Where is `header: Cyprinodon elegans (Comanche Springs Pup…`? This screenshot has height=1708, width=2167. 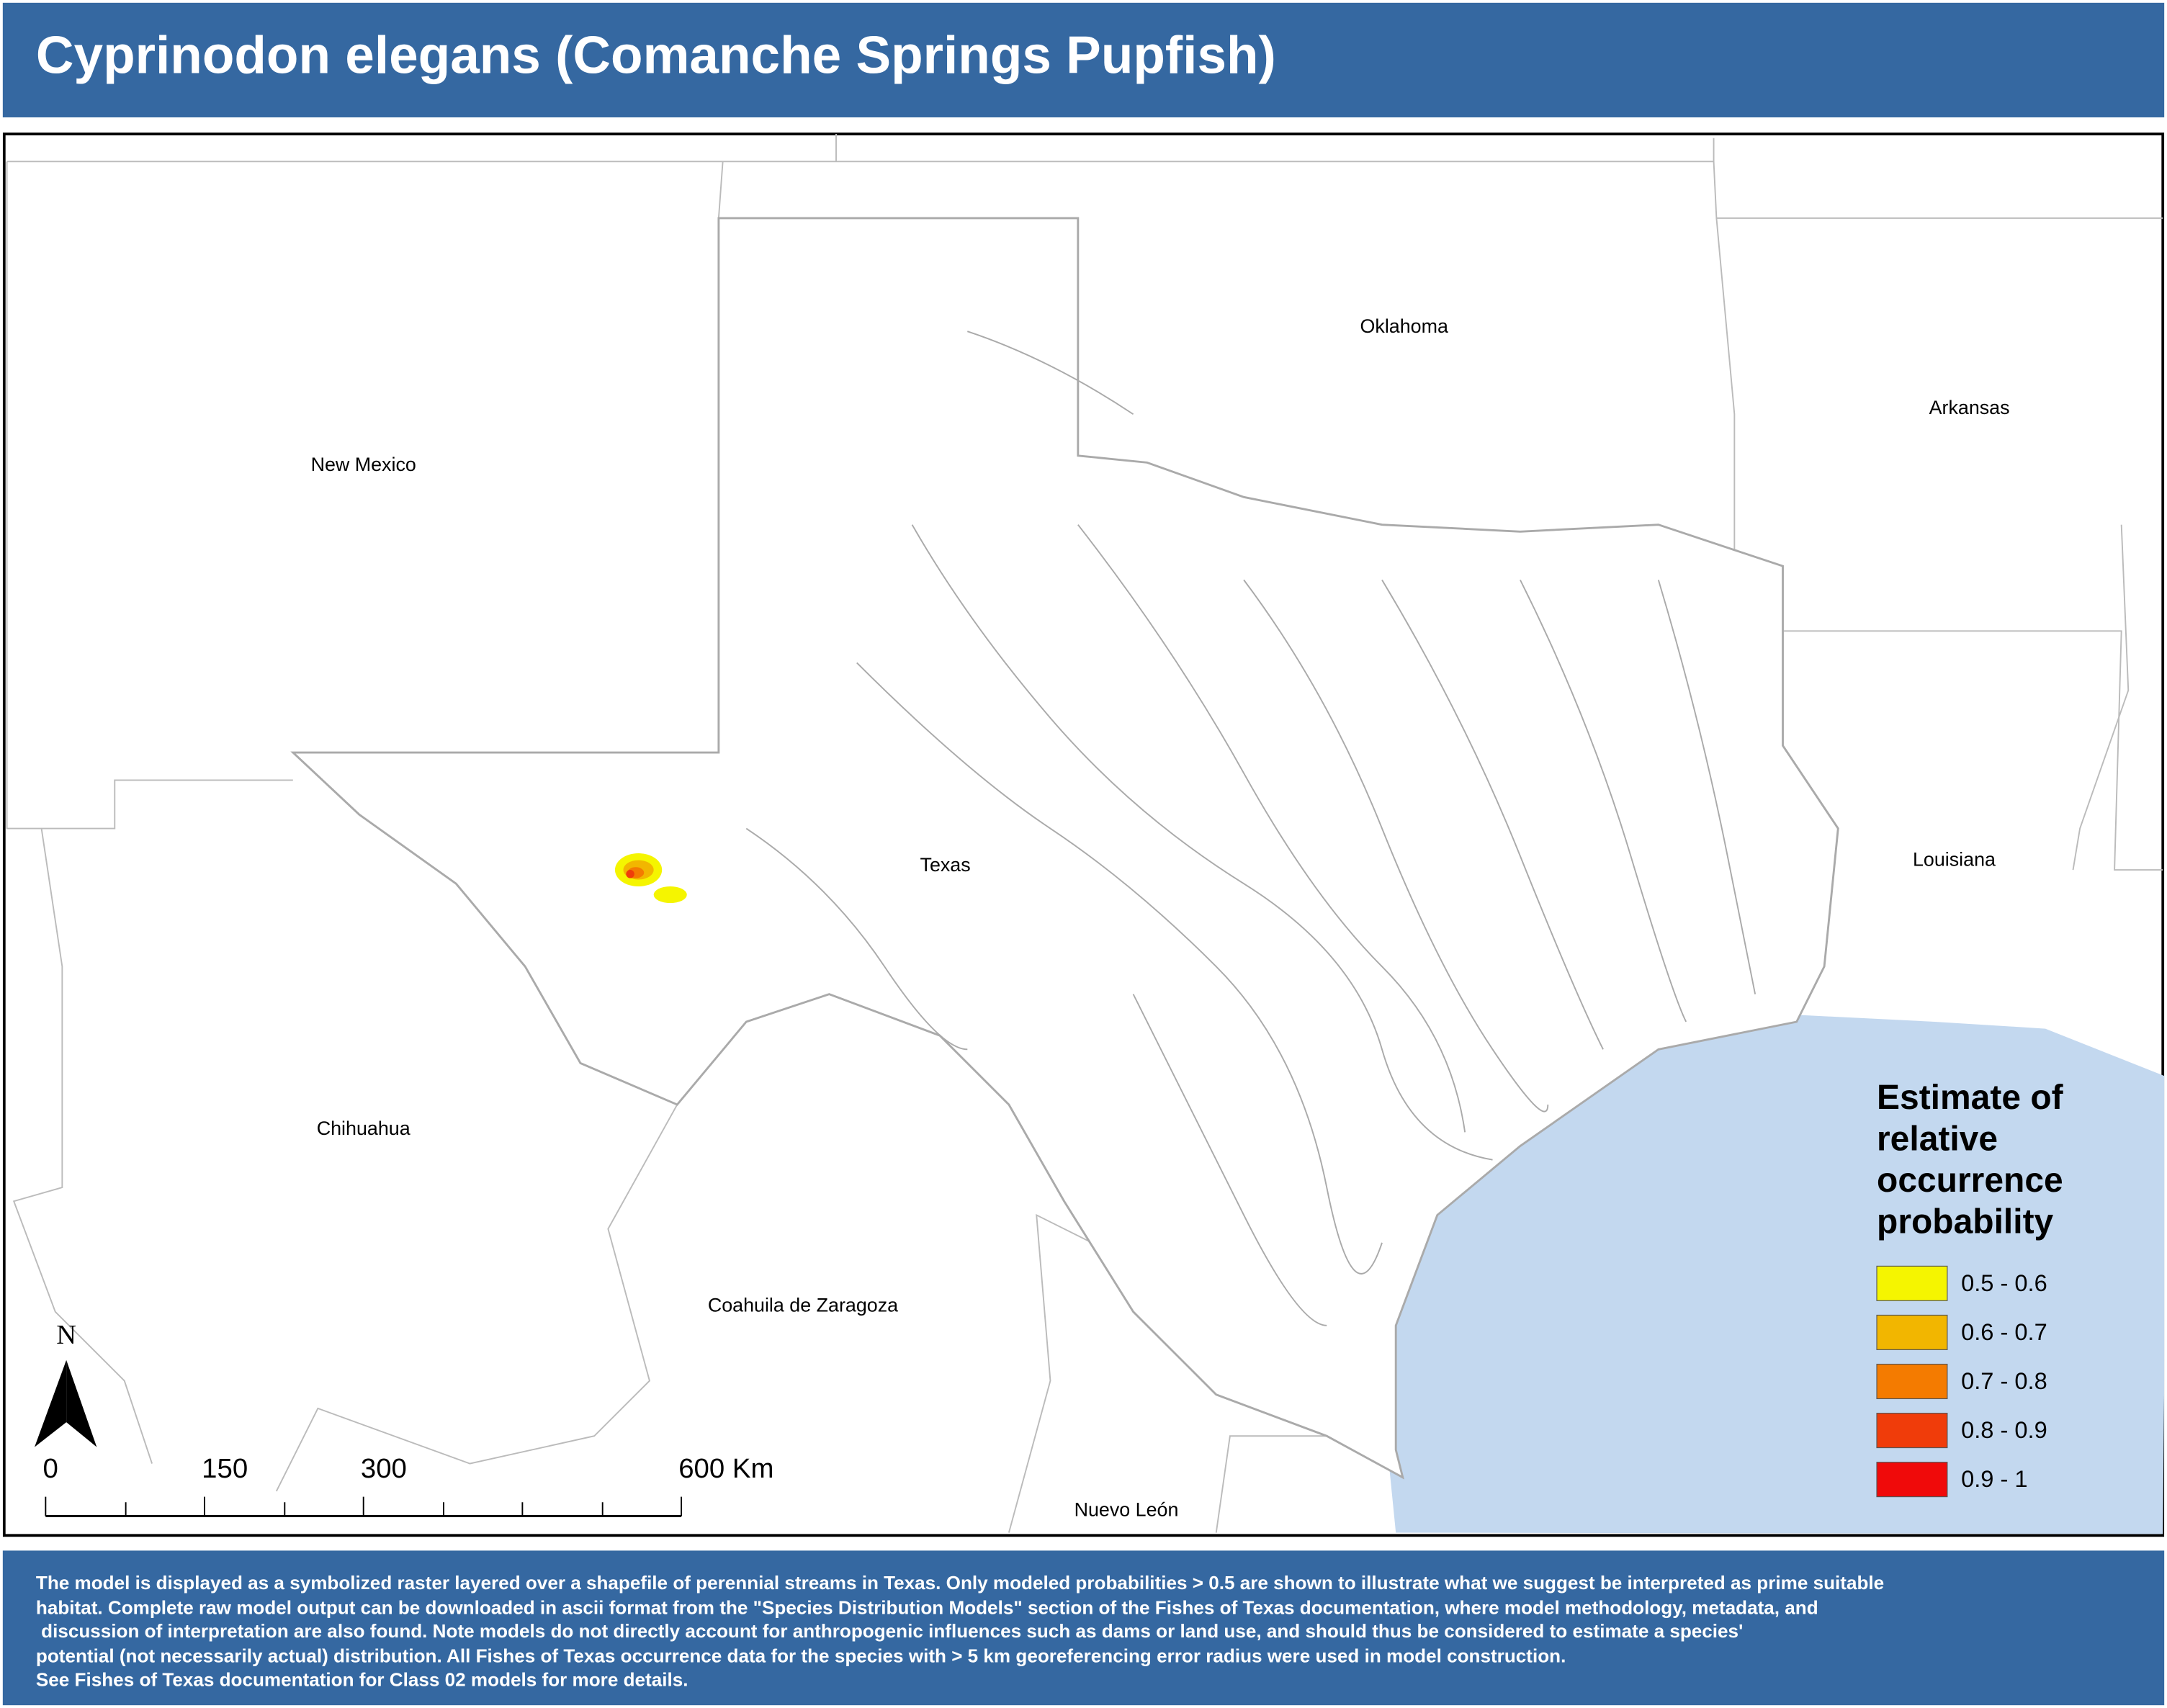
header: Cyprinodon elegans (Comanche Springs Pup… is located at coordinates (1083, 59).